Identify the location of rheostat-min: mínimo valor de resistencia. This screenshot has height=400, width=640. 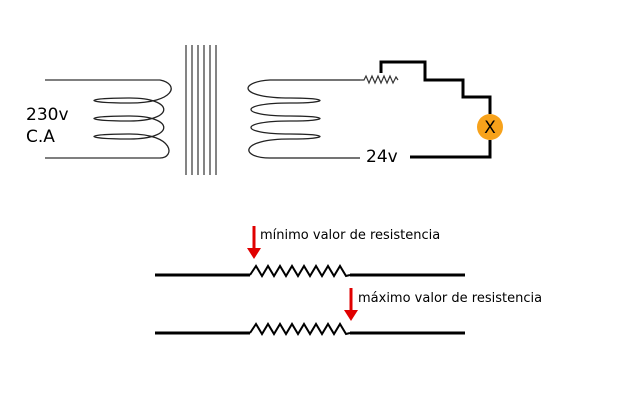
(310, 252).